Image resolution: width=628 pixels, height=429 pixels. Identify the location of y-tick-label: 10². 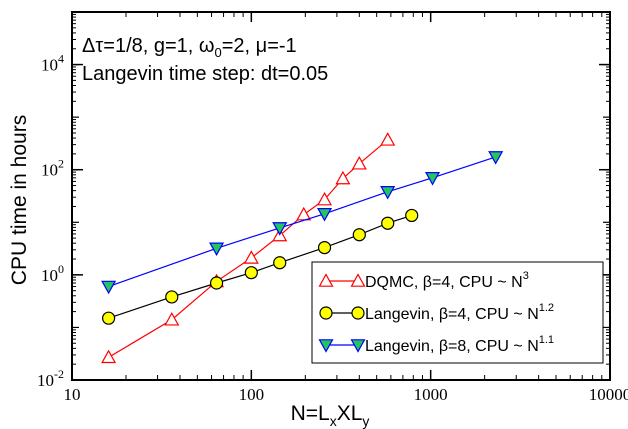
(52, 168).